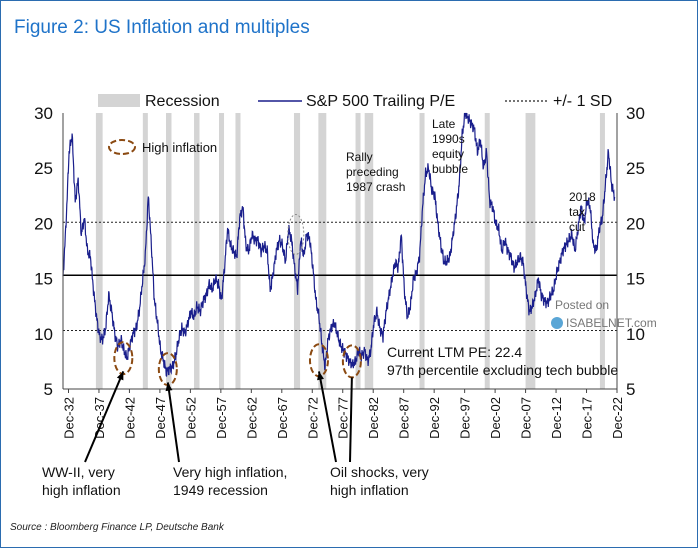 The width and height of the screenshot is (700, 550). What do you see at coordinates (43, 223) in the screenshot?
I see `y-tick-left-20: 20` at bounding box center [43, 223].